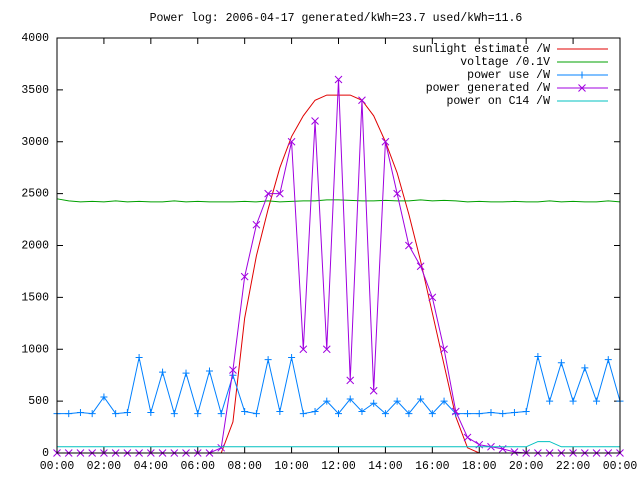 The image size is (640, 480). Describe the element at coordinates (244, 466) in the screenshot. I see `x-tick-label: 08:00` at that location.